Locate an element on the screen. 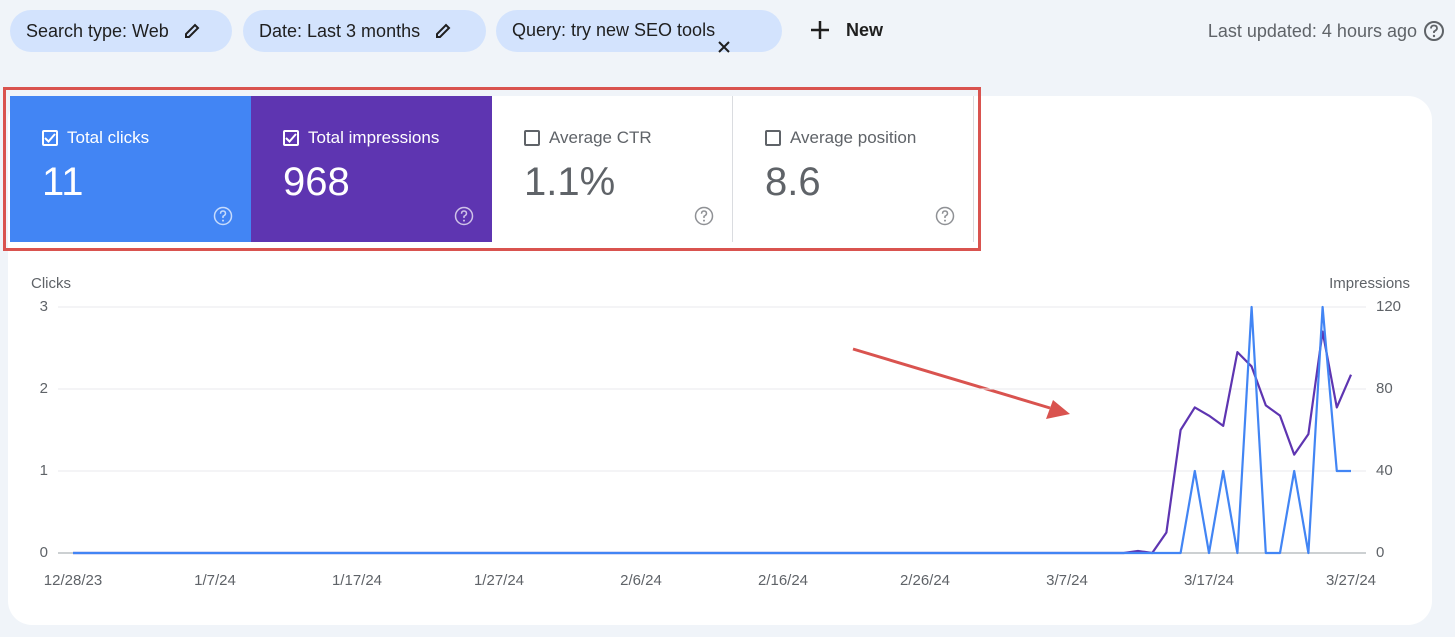 The image size is (1455, 637). x-tick-label: 1/17/24 is located at coordinates (357, 580).